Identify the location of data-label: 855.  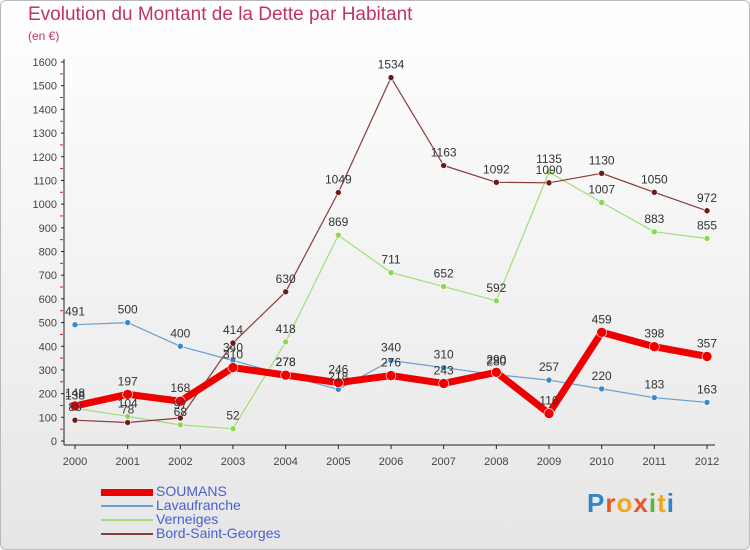
(707, 225).